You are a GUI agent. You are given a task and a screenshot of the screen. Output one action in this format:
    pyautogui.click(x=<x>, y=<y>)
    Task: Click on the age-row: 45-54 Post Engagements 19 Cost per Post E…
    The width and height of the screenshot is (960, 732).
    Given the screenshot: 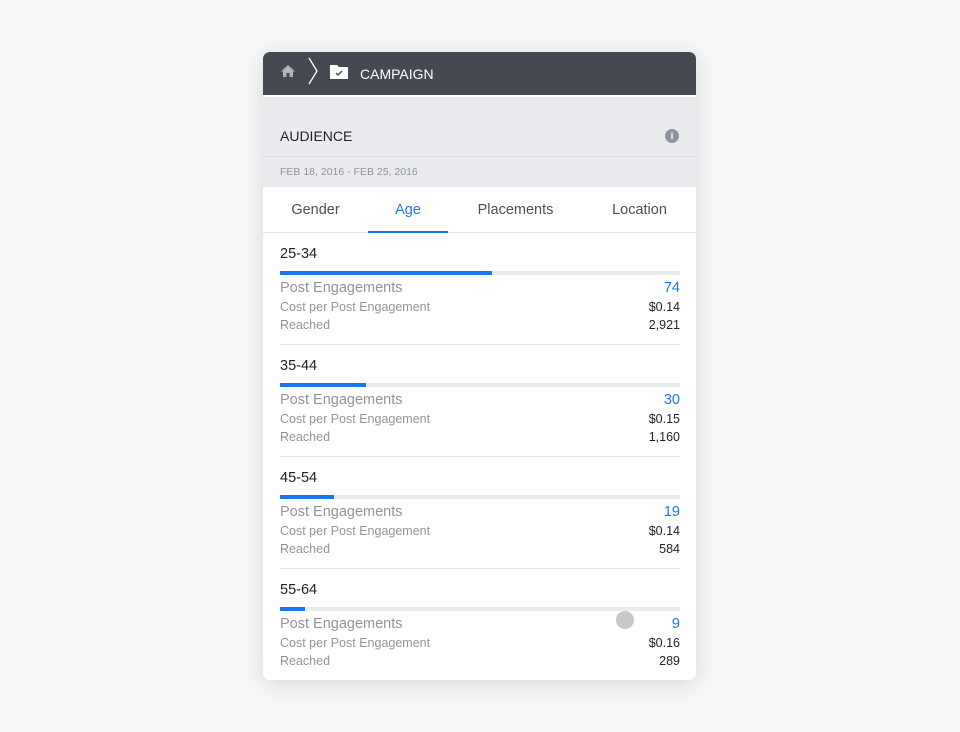 What is the action you would take?
    pyautogui.click(x=480, y=513)
    